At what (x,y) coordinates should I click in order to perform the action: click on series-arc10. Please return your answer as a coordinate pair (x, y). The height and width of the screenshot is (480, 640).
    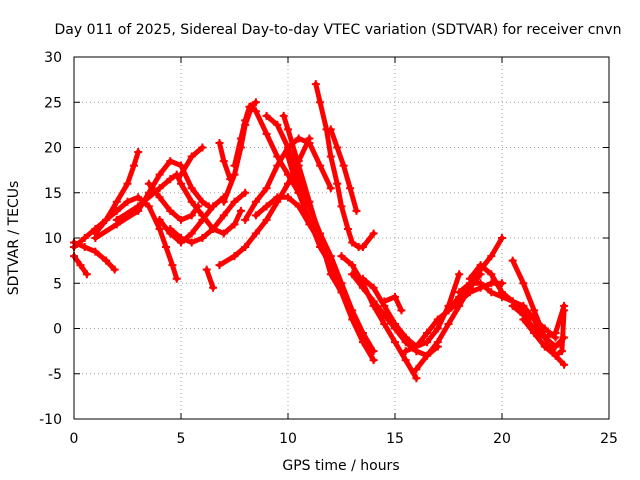
    Looking at the image, I should click on (192, 161).